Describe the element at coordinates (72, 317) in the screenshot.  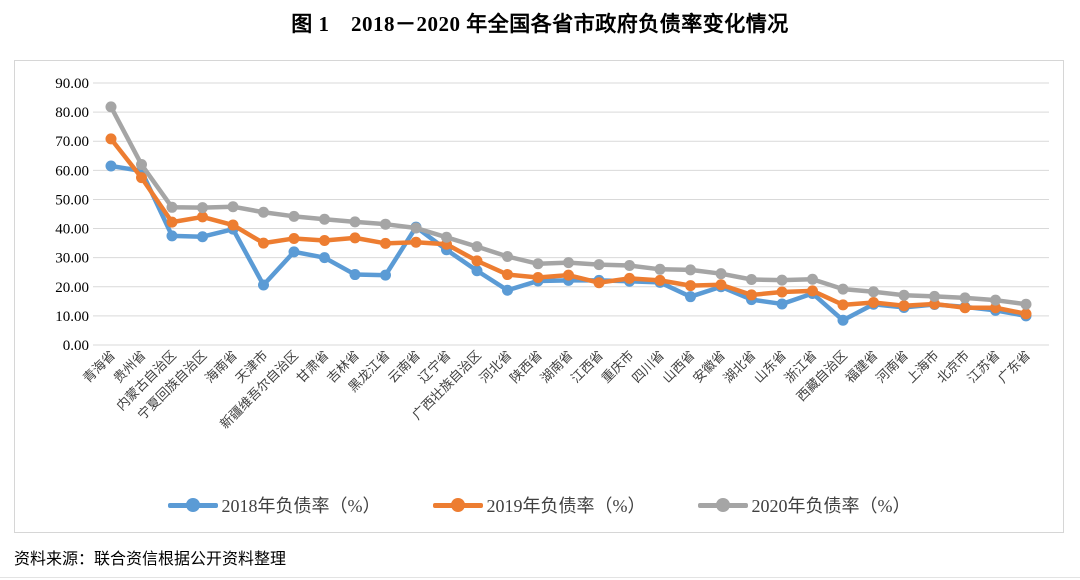
I see `y-axis-tick-label: 10.00` at that location.